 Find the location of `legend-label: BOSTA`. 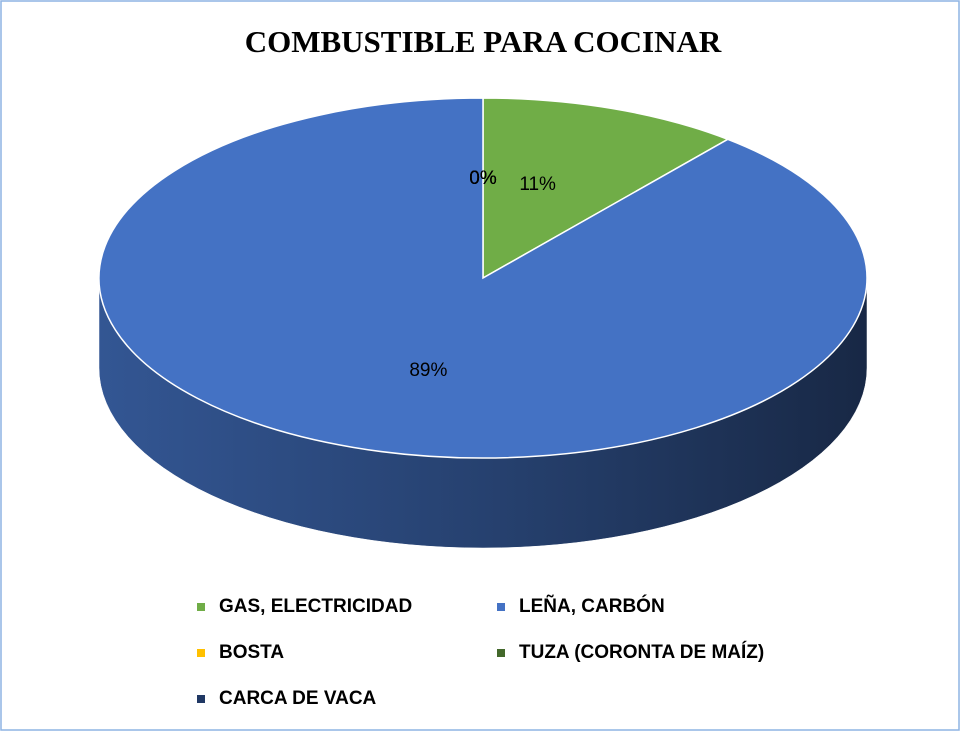

legend-label: BOSTA is located at coordinates (251, 652).